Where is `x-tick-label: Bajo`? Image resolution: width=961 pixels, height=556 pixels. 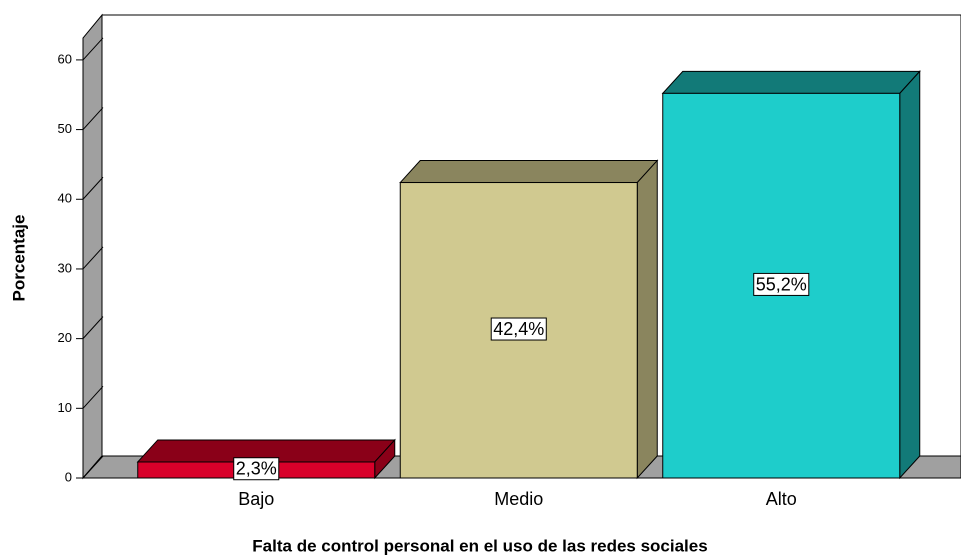 x-tick-label: Bajo is located at coordinates (256, 499).